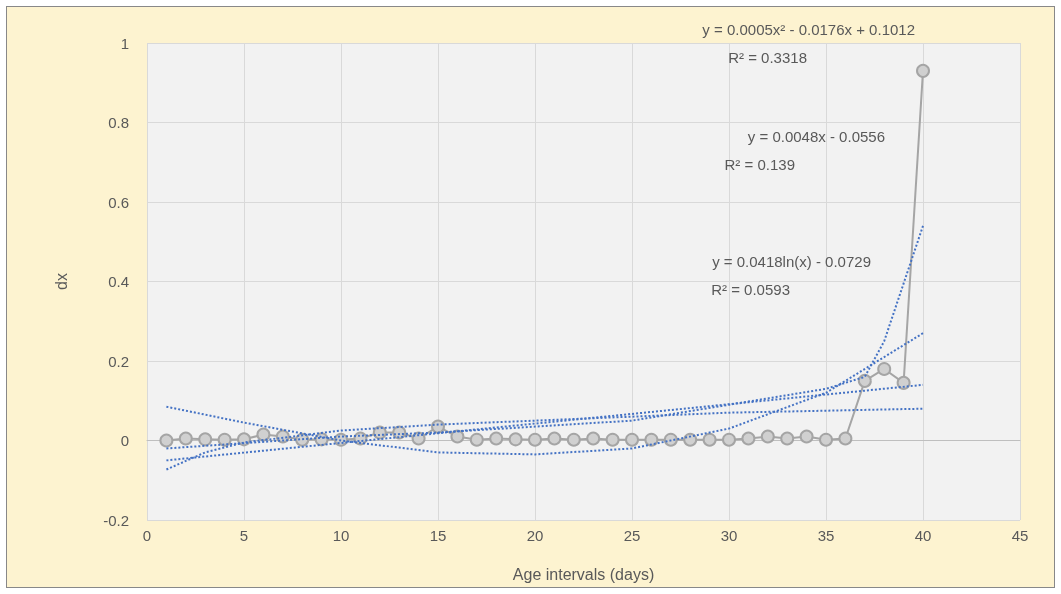 This screenshot has width=1061, height=594. I want to click on x-tick-label: 40, so click(923, 535).